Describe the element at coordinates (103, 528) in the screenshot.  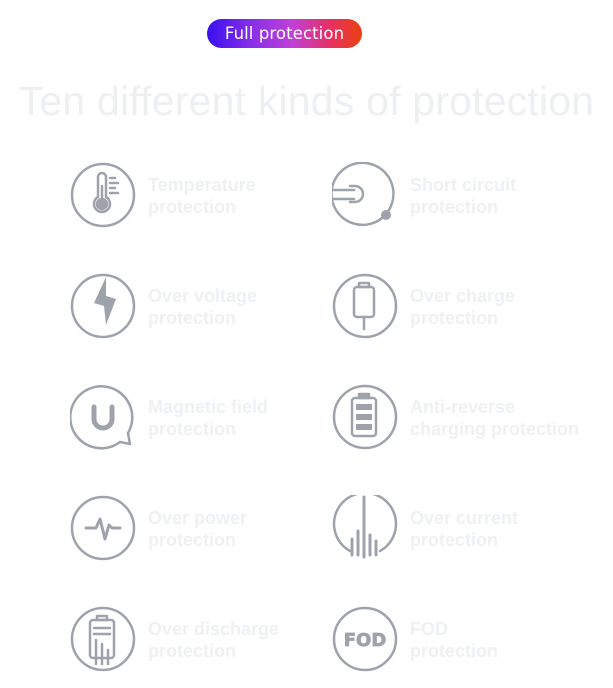
I see `pulse-wave-icon` at that location.